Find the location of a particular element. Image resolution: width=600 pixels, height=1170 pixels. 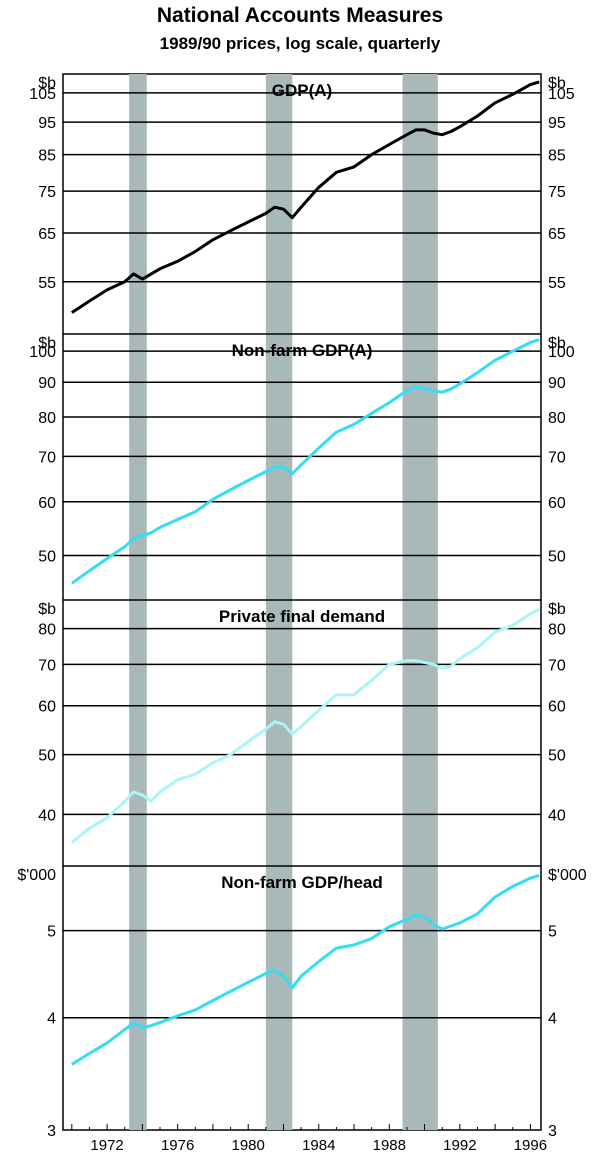

ytick-right-non-farm-gdp-a-70: 70 is located at coordinates (557, 457).